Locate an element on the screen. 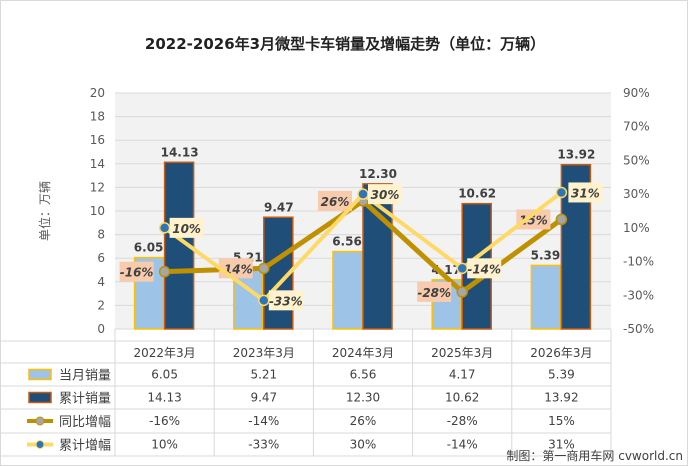 The image size is (688, 466). cumulative-growth-label: 31% is located at coordinates (585, 193).